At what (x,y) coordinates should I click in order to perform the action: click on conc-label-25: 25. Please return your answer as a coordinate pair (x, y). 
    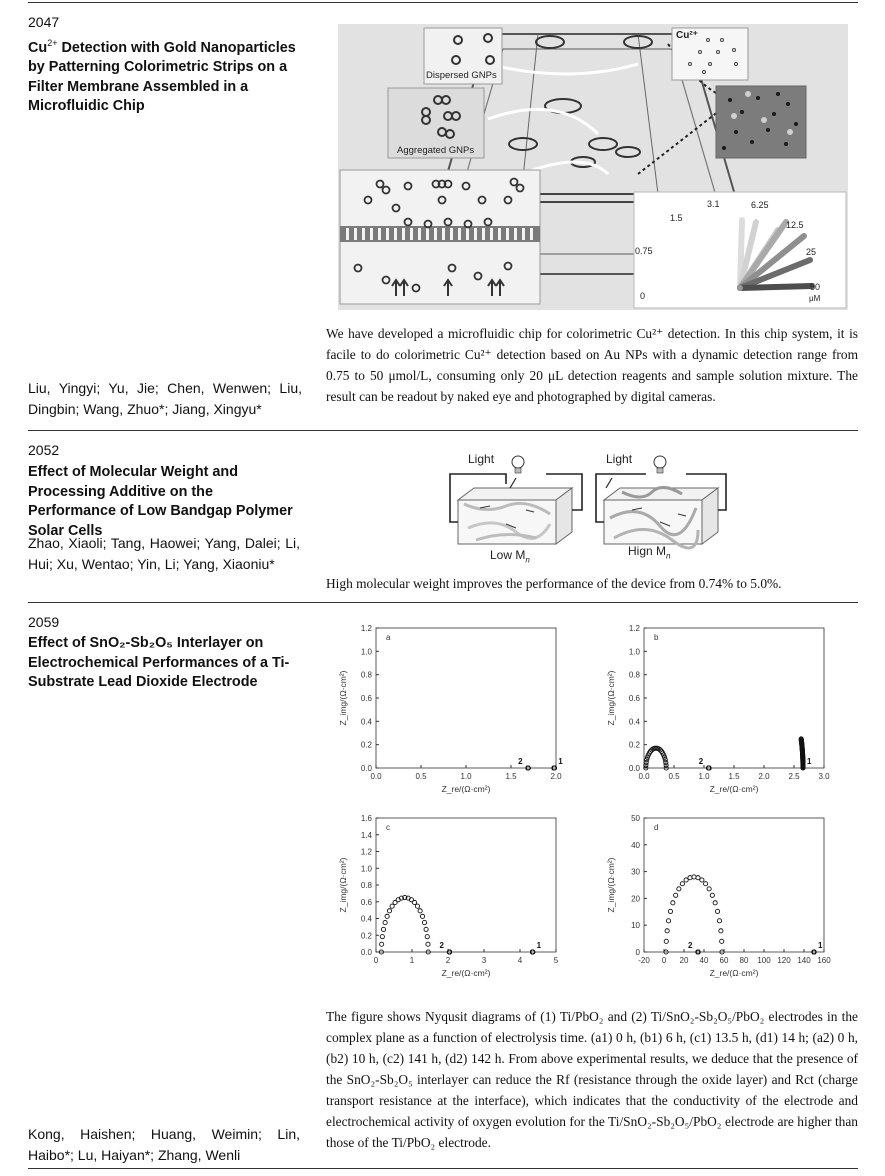
    Looking at the image, I should click on (811, 252).